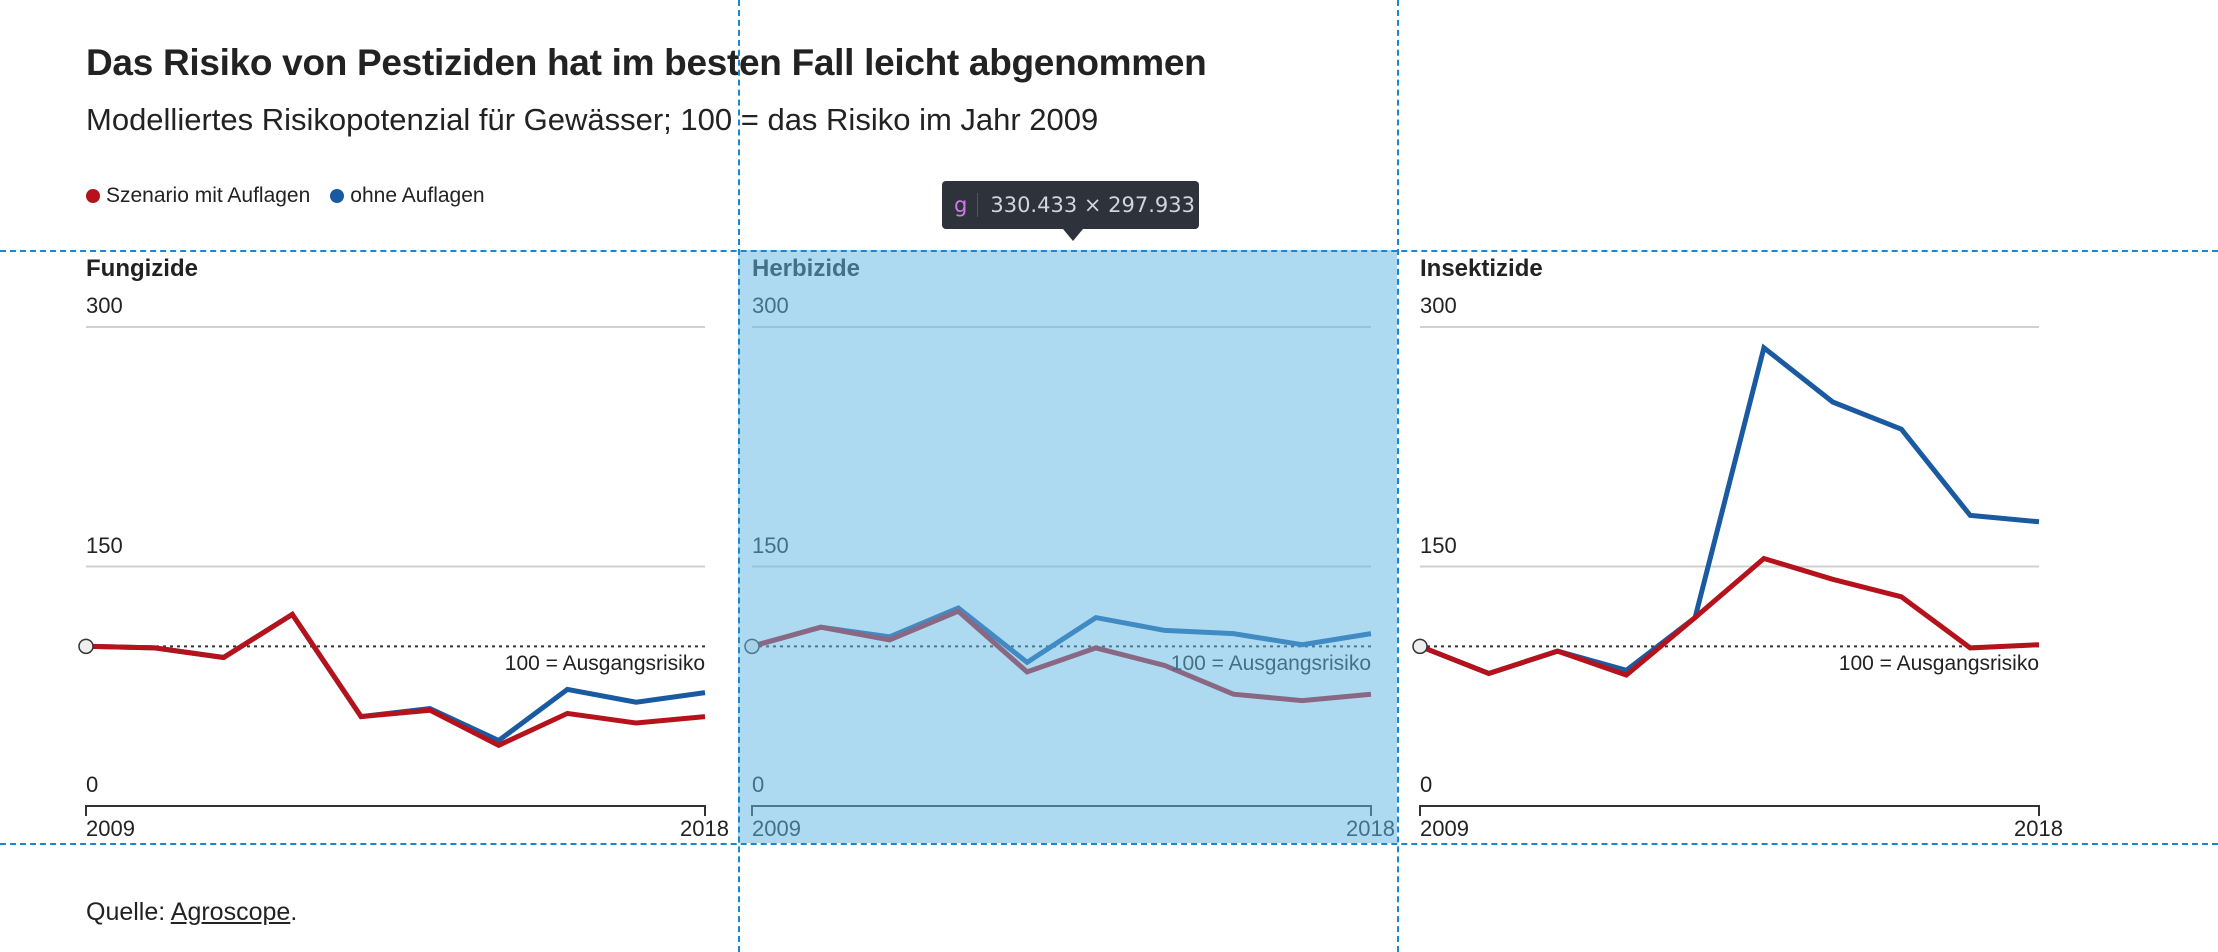  Describe the element at coordinates (337, 196) in the screenshot. I see `blue-dot-icon` at that location.